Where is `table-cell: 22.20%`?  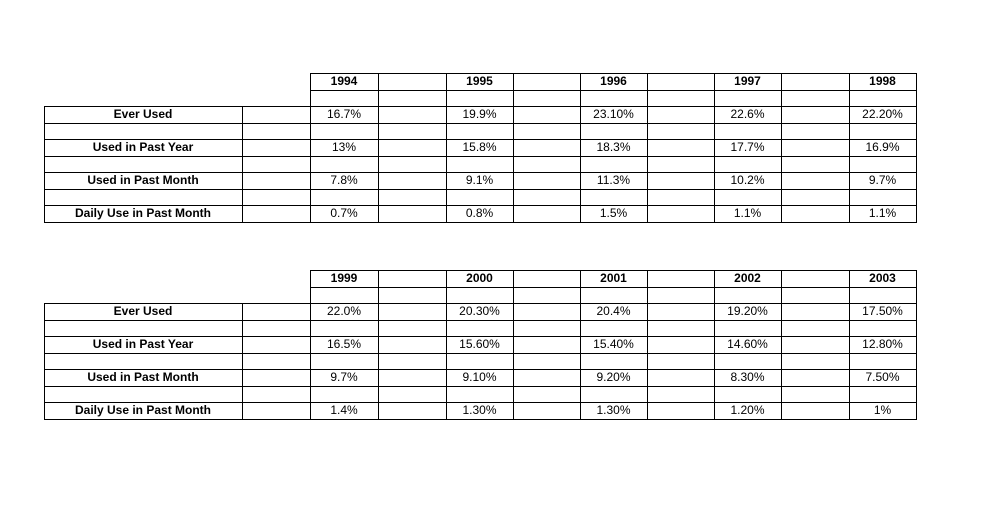
table-cell: 22.20% is located at coordinates (882, 114).